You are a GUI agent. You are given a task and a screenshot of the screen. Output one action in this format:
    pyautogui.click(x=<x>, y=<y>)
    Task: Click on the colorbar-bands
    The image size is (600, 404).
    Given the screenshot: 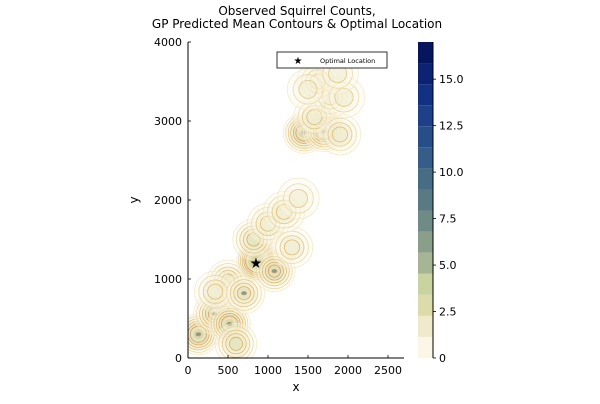 What is the action you would take?
    pyautogui.click(x=425, y=200)
    